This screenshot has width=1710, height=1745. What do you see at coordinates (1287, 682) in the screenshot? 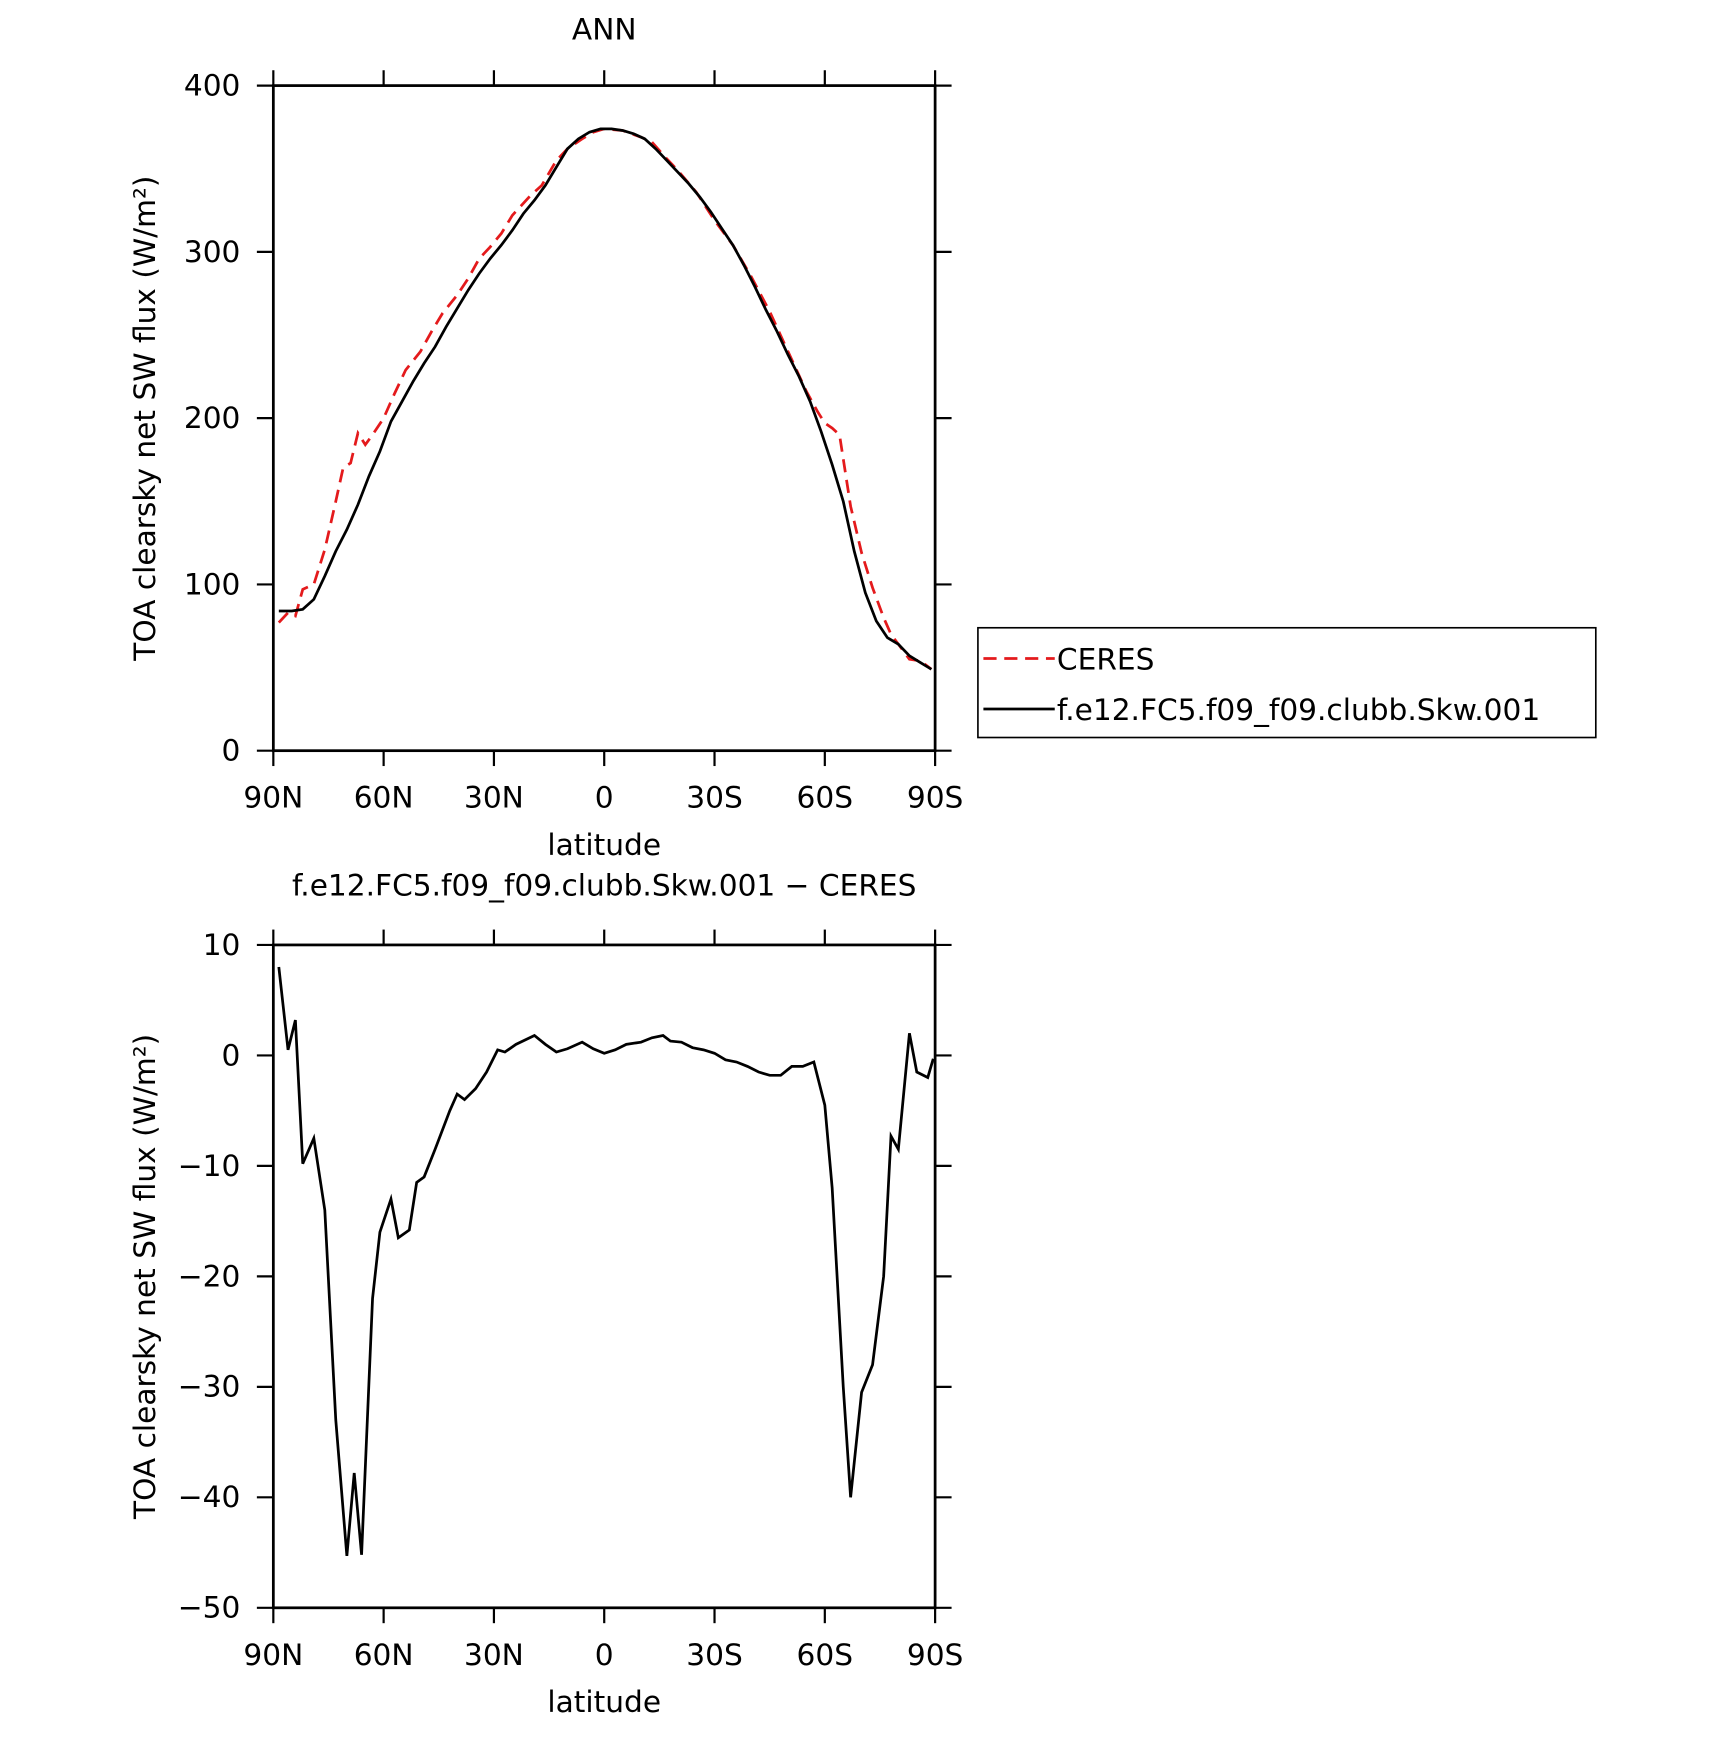
I see `legend-box` at bounding box center [1287, 682].